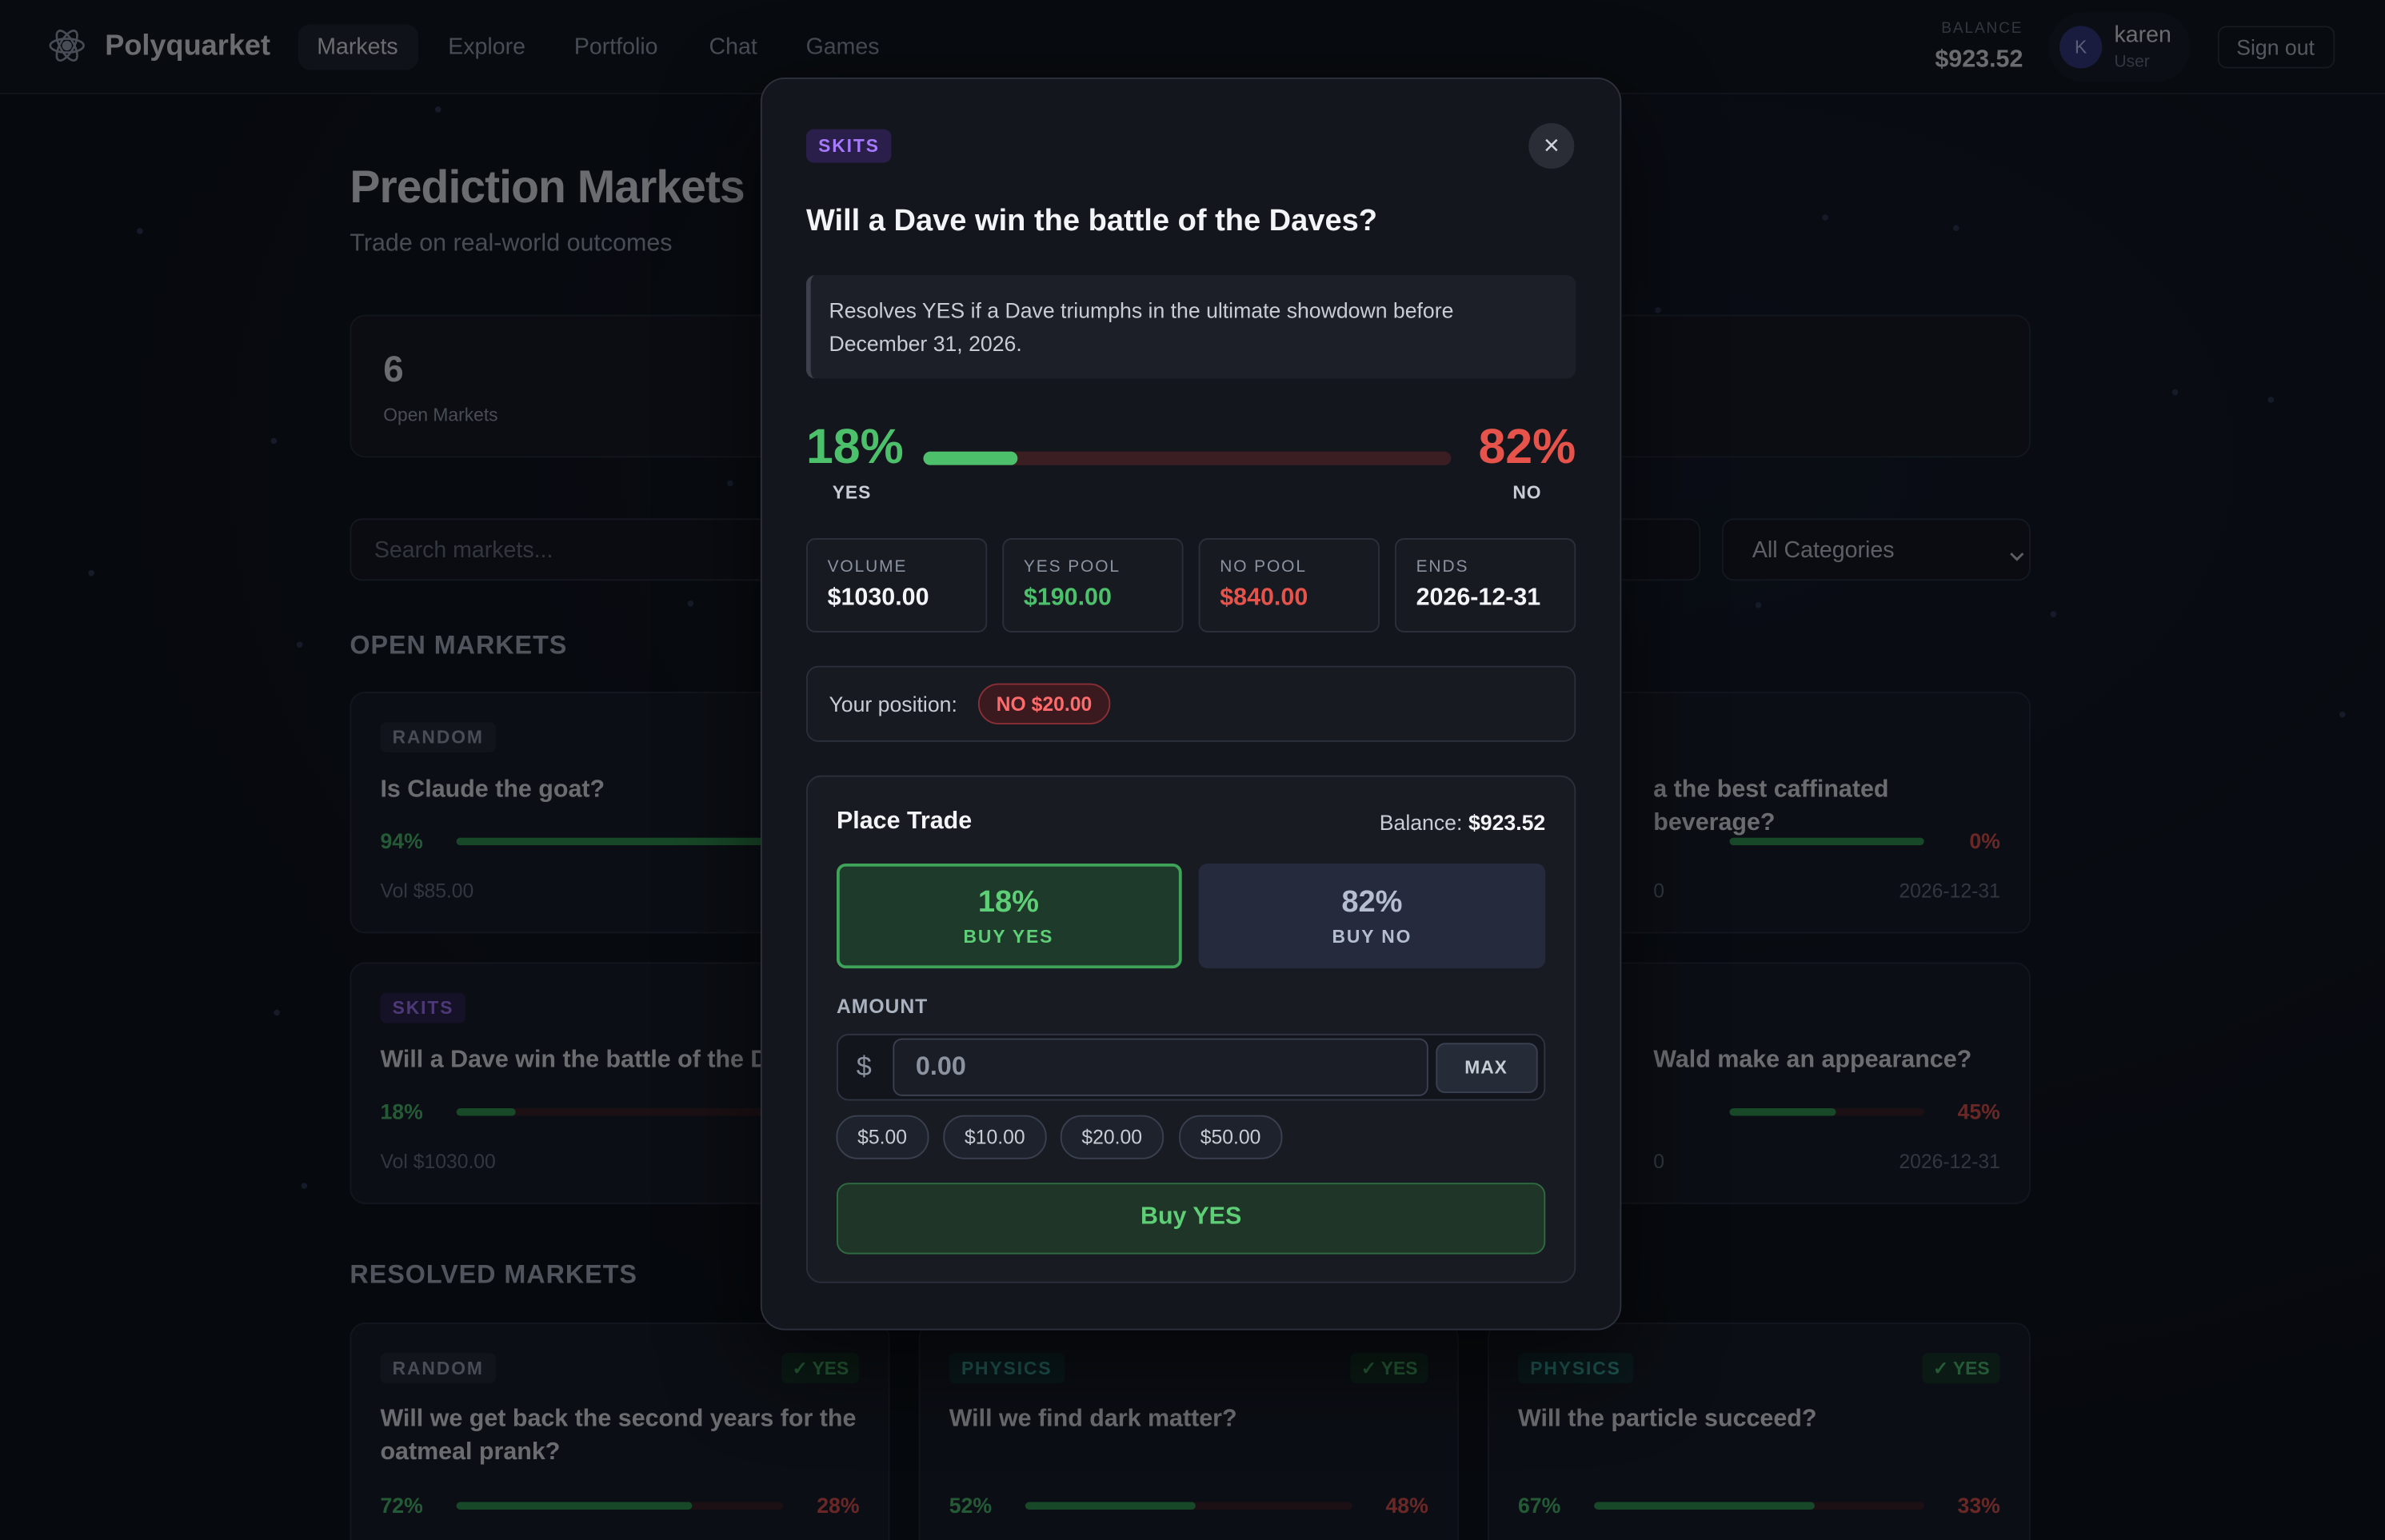 This screenshot has height=1540, width=2385. What do you see at coordinates (904, 821) in the screenshot?
I see `trade-title: Place Trade` at bounding box center [904, 821].